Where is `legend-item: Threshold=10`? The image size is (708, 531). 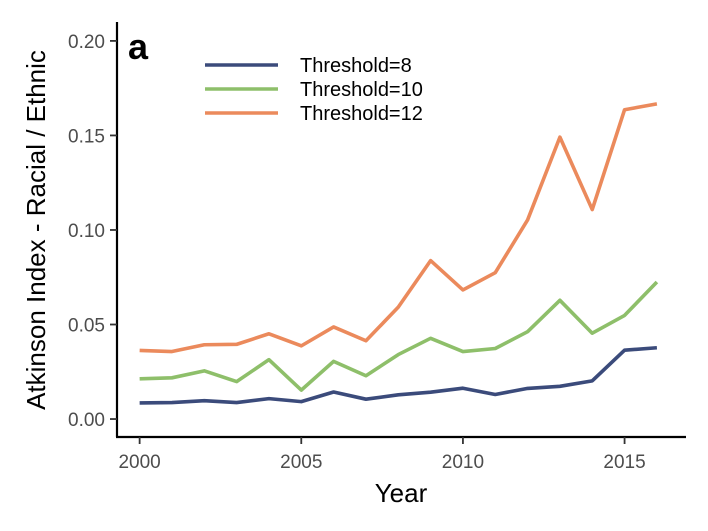
legend-item: Threshold=10 is located at coordinates (314, 90).